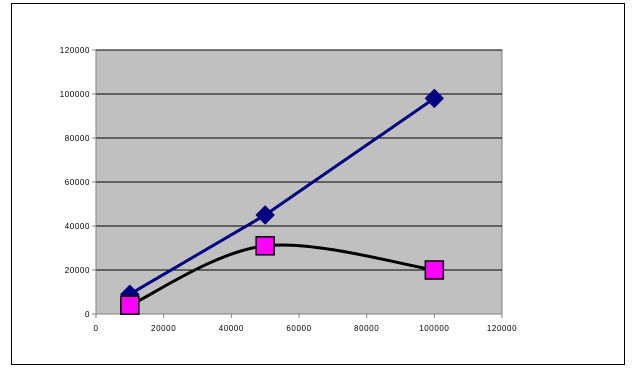 The height and width of the screenshot is (372, 633). Describe the element at coordinates (231, 328) in the screenshot. I see `x-tick-label-40000: 40000` at that location.